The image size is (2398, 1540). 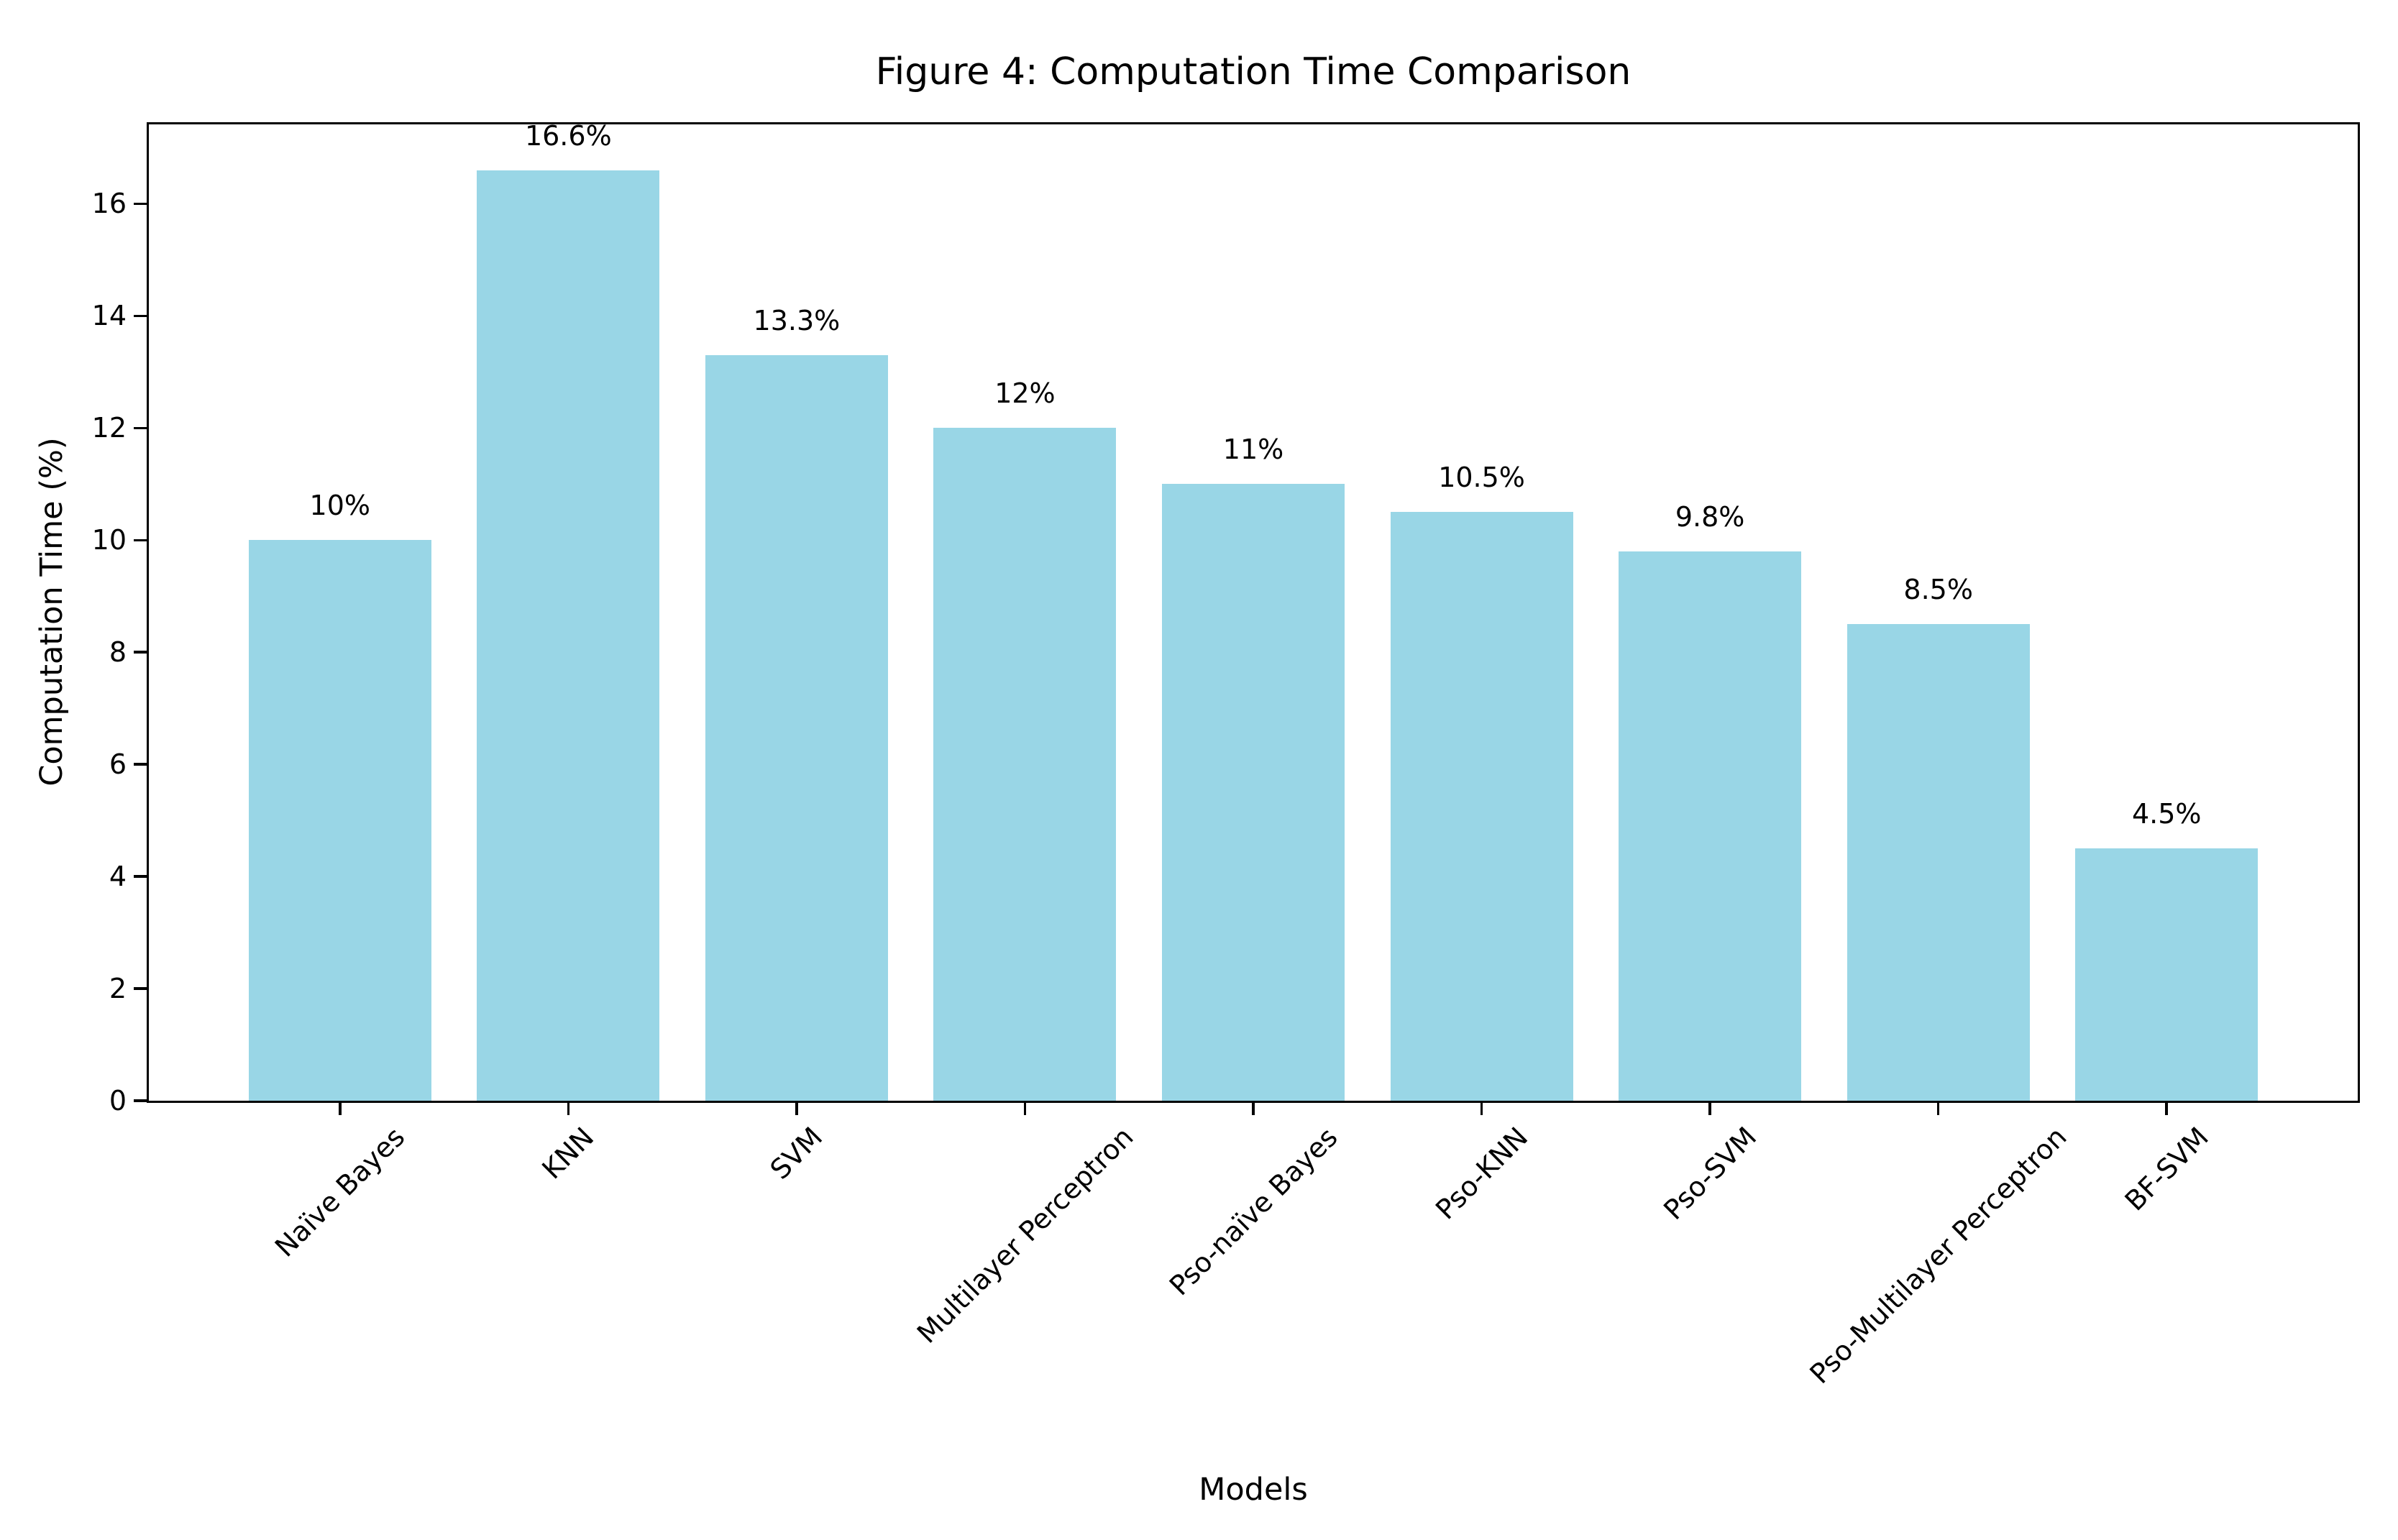 I want to click on y-tick-label: 4, so click(x=118, y=877).